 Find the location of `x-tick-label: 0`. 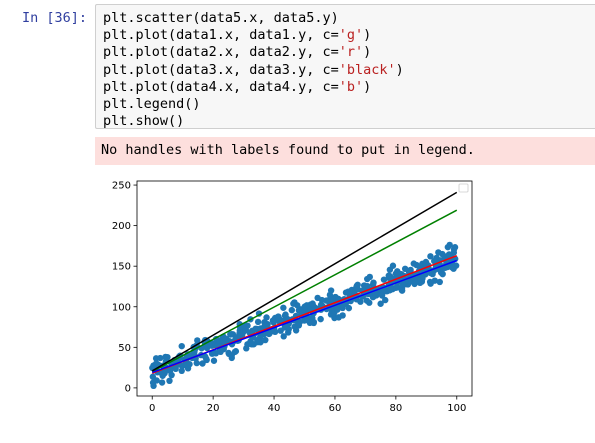

x-tick-label: 0 is located at coordinates (152, 408).